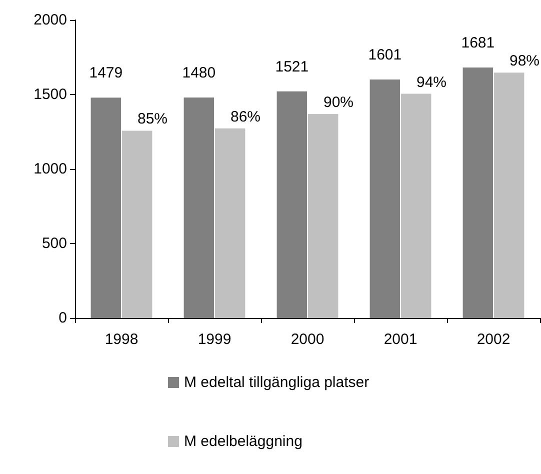  What do you see at coordinates (62, 318) in the screenshot?
I see `y-tick-label: 0` at bounding box center [62, 318].